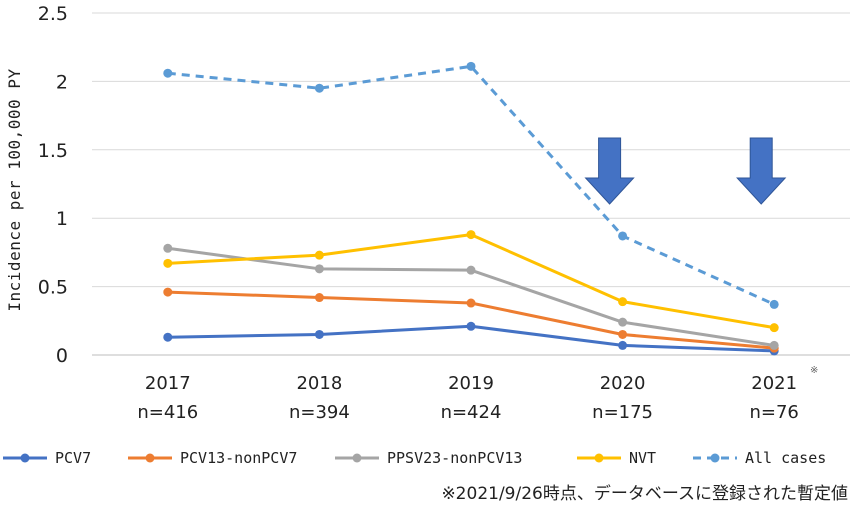 The height and width of the screenshot is (506, 850). What do you see at coordinates (47, 458) in the screenshot?
I see `legend-item: PCV7` at bounding box center [47, 458].